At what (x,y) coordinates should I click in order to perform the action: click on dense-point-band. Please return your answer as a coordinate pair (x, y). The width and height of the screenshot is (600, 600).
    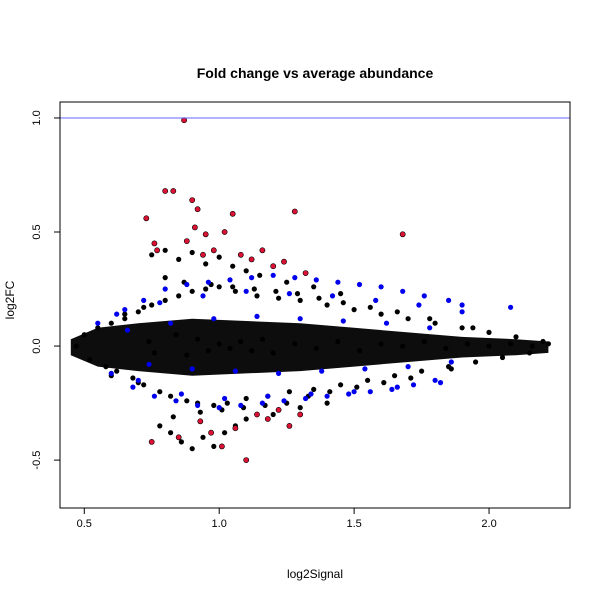
    Looking at the image, I should click on (309, 347).